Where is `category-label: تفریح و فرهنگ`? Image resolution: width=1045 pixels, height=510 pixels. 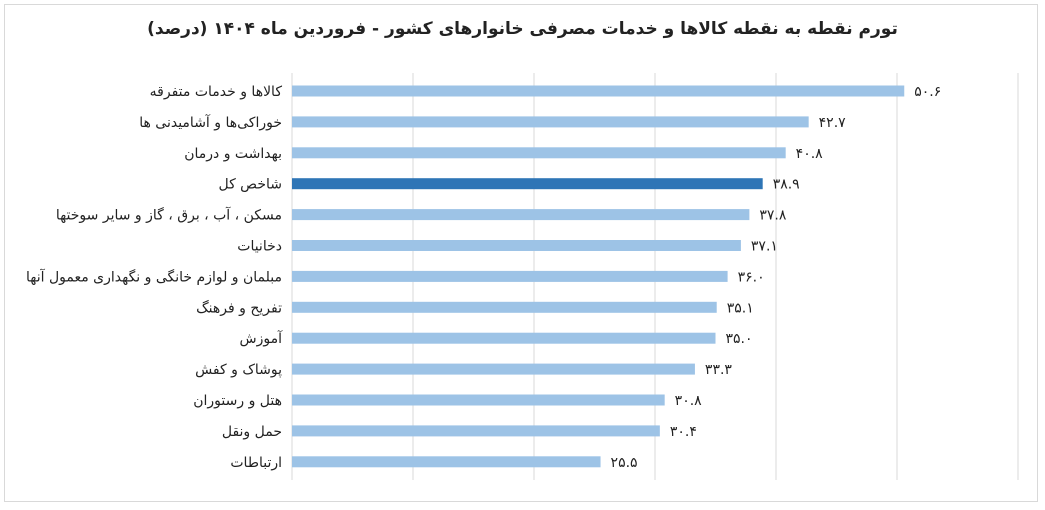
category-label: تفریح و فرهنگ is located at coordinates (239, 307).